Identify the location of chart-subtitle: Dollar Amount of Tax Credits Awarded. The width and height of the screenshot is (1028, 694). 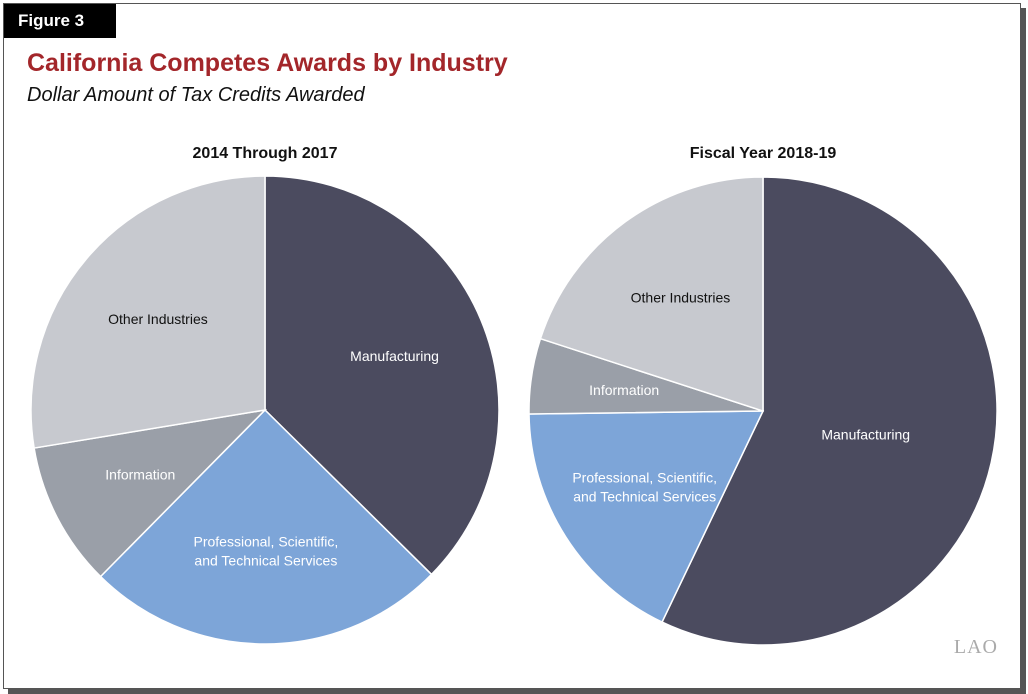
(196, 95).